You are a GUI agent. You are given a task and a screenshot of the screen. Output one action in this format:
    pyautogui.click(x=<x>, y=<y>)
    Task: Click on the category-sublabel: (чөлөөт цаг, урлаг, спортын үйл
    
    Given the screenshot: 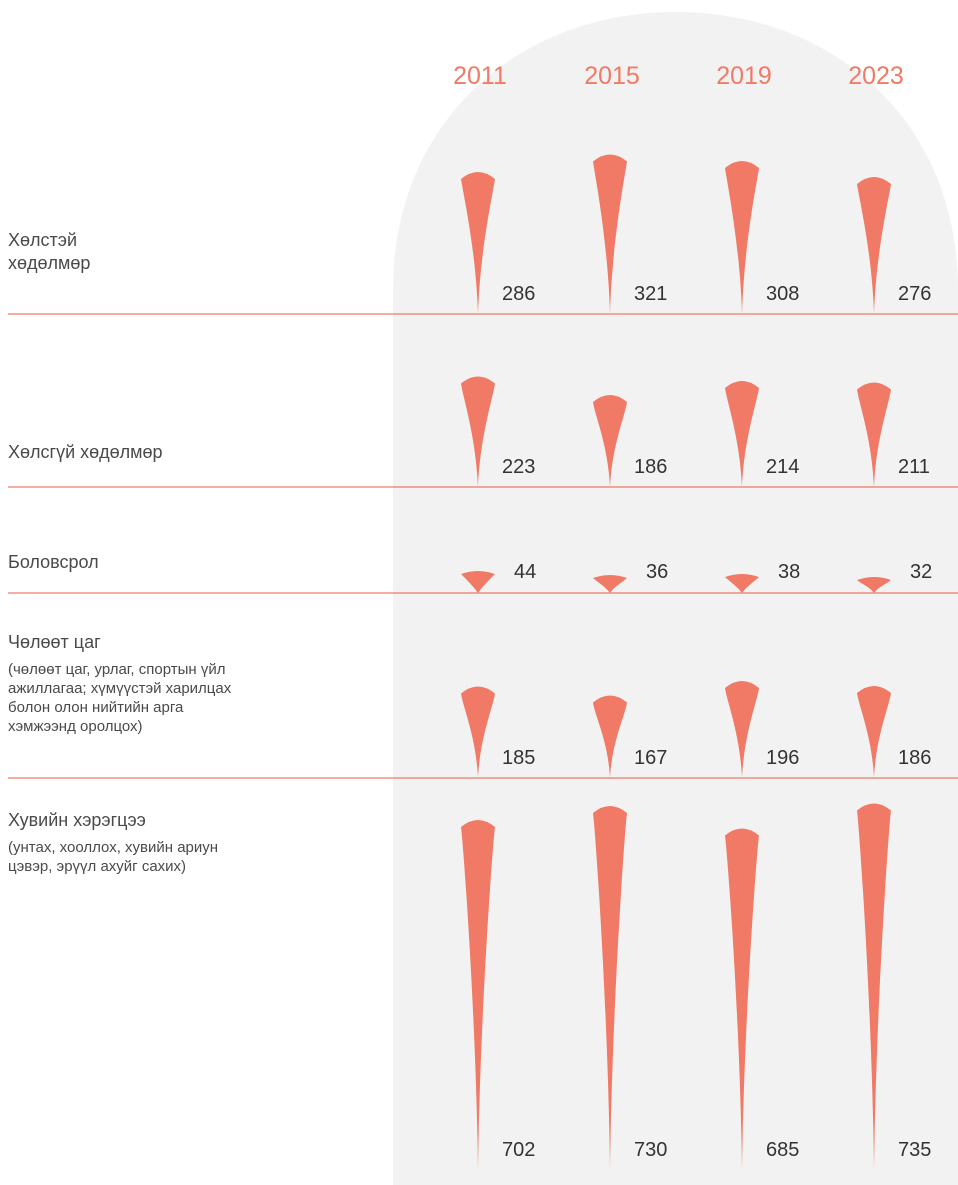 What is the action you would take?
    pyautogui.click(x=116, y=669)
    